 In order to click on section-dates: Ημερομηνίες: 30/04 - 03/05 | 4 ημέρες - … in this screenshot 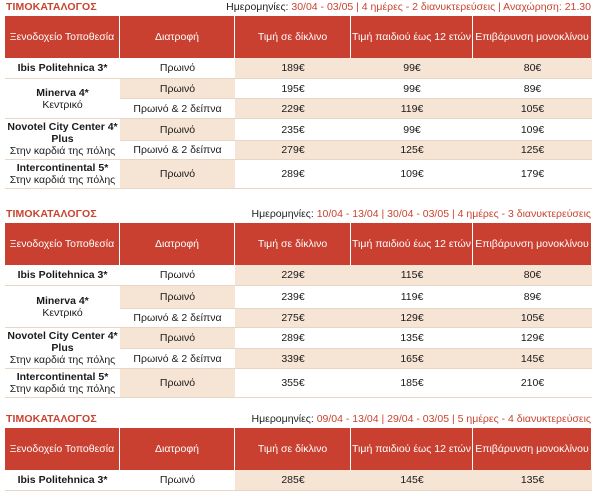, I will do `click(408, 7)`.